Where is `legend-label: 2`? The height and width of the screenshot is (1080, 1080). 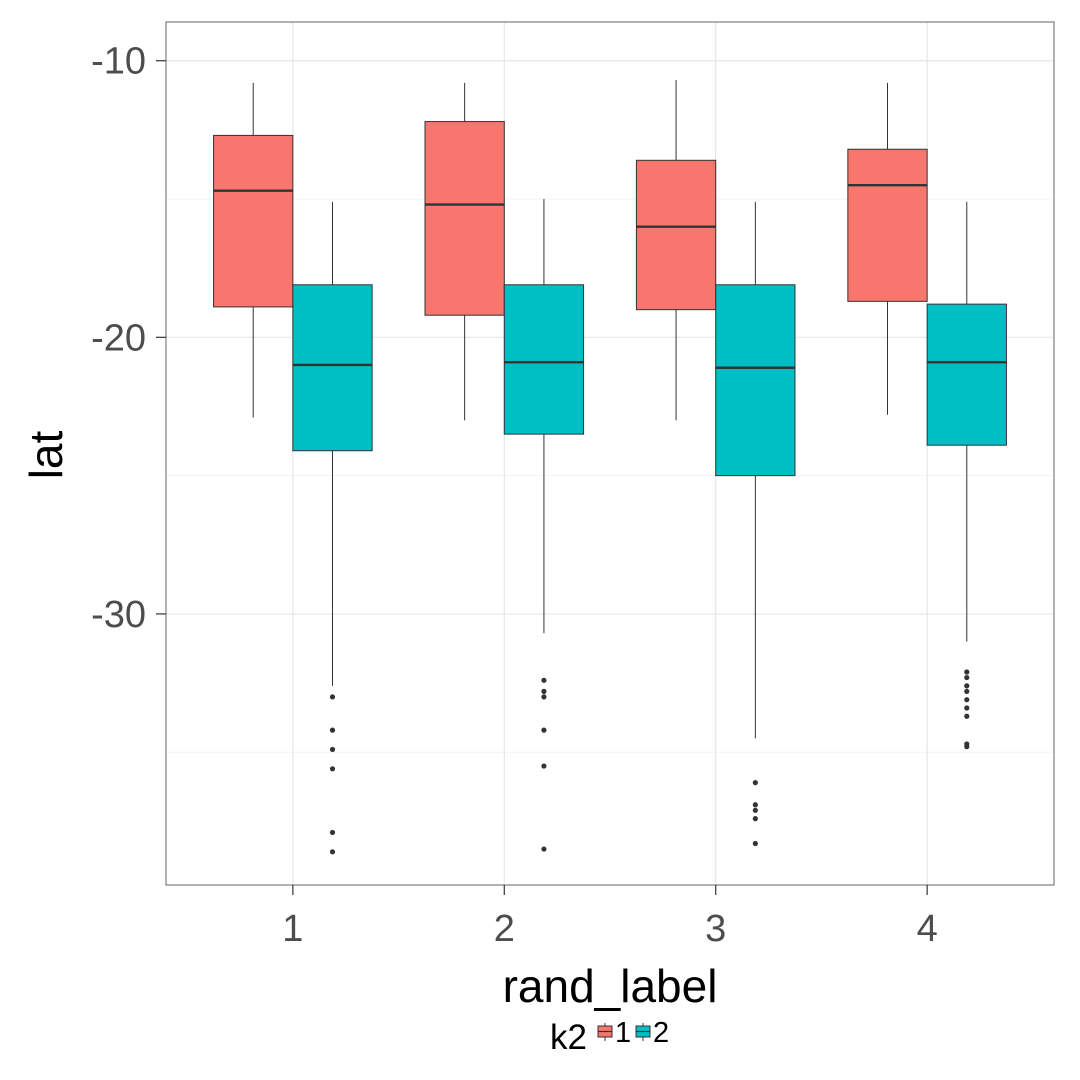
legend-label: 2 is located at coordinates (661, 1033).